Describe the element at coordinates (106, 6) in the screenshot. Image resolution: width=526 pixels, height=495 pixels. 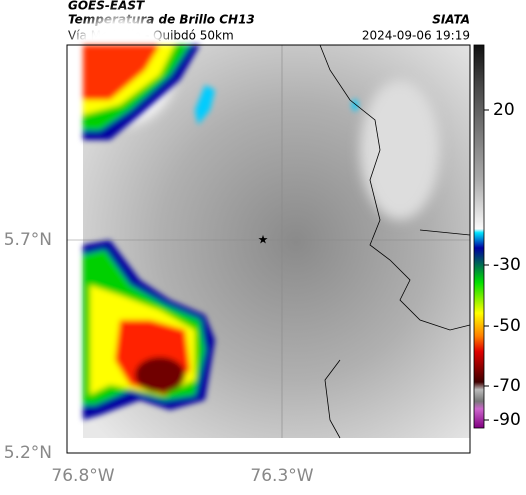
I see `source: GOES-EAST` at that location.